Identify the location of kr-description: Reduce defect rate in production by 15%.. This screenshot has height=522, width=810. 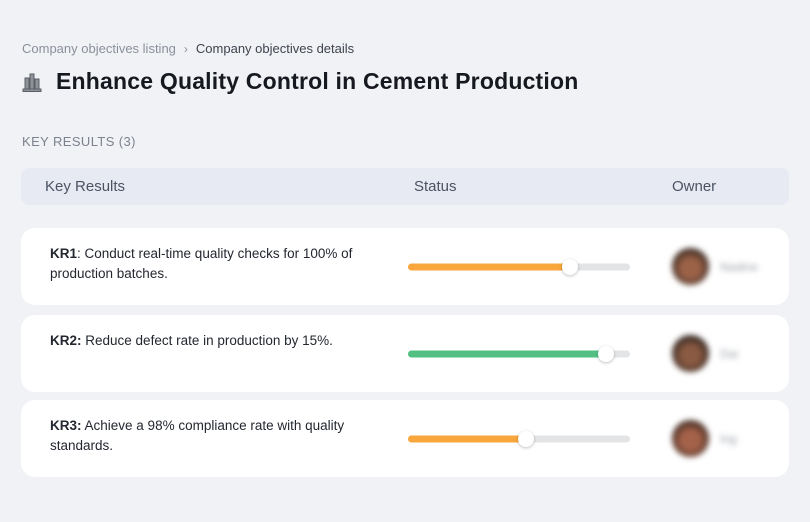
(207, 340).